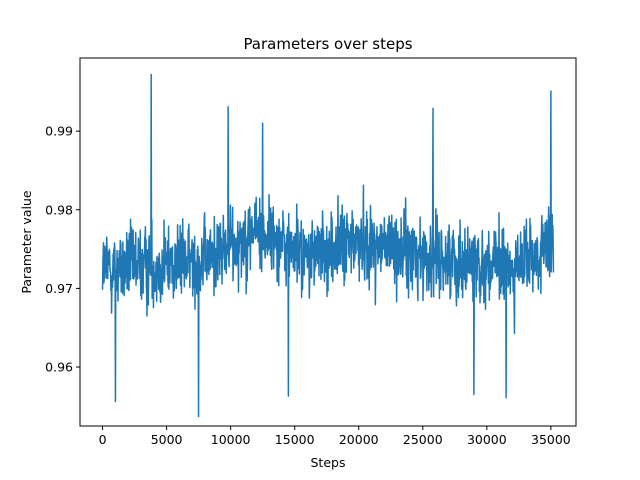 This screenshot has width=640, height=480. I want to click on x-tick-label: 15000, so click(295, 439).